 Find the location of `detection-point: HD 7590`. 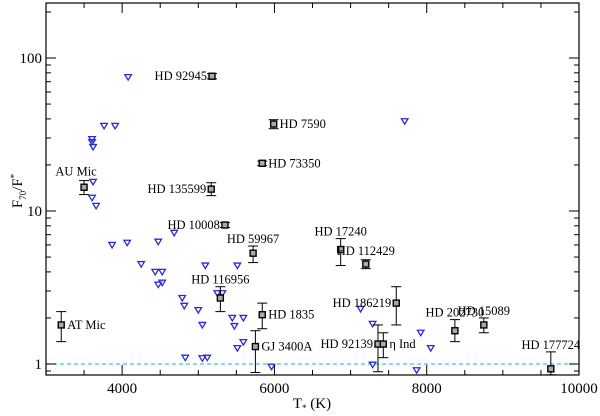

detection-point: HD 7590 is located at coordinates (297, 124).